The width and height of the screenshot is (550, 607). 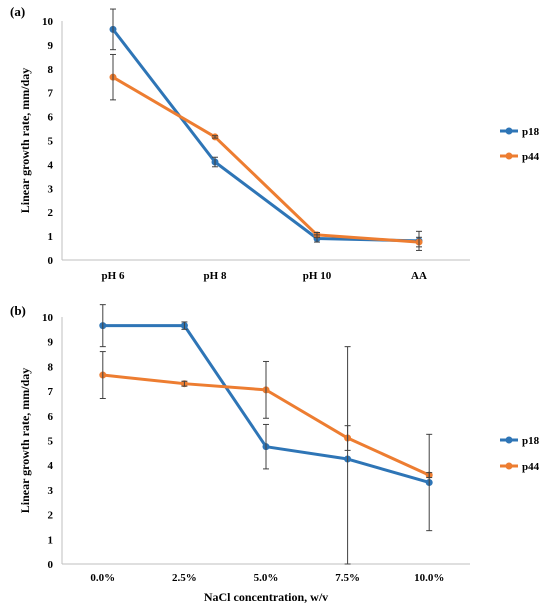 I want to click on x-tick-label: 5.0%, so click(x=266, y=578).